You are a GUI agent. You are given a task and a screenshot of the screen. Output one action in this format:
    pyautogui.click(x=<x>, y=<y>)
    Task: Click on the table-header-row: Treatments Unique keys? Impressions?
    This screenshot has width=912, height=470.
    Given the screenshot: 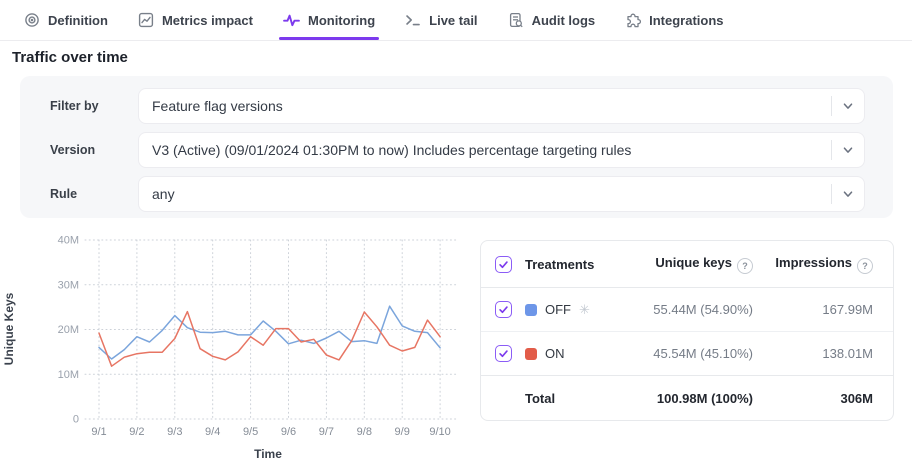 What is the action you would take?
    pyautogui.click(x=687, y=264)
    